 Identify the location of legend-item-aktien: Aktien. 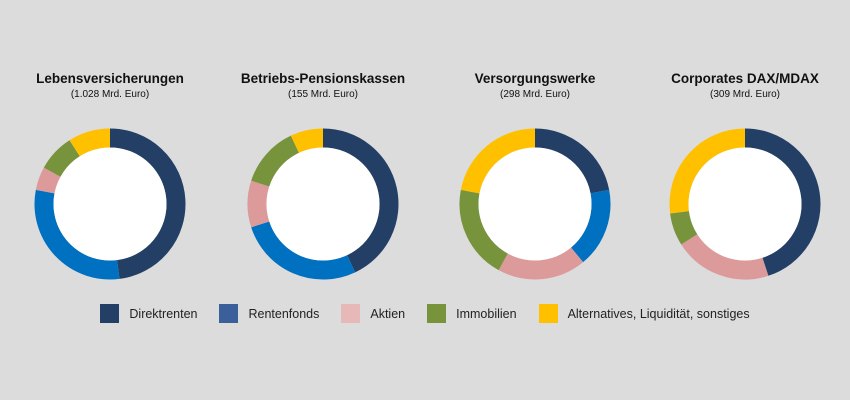
(373, 313).